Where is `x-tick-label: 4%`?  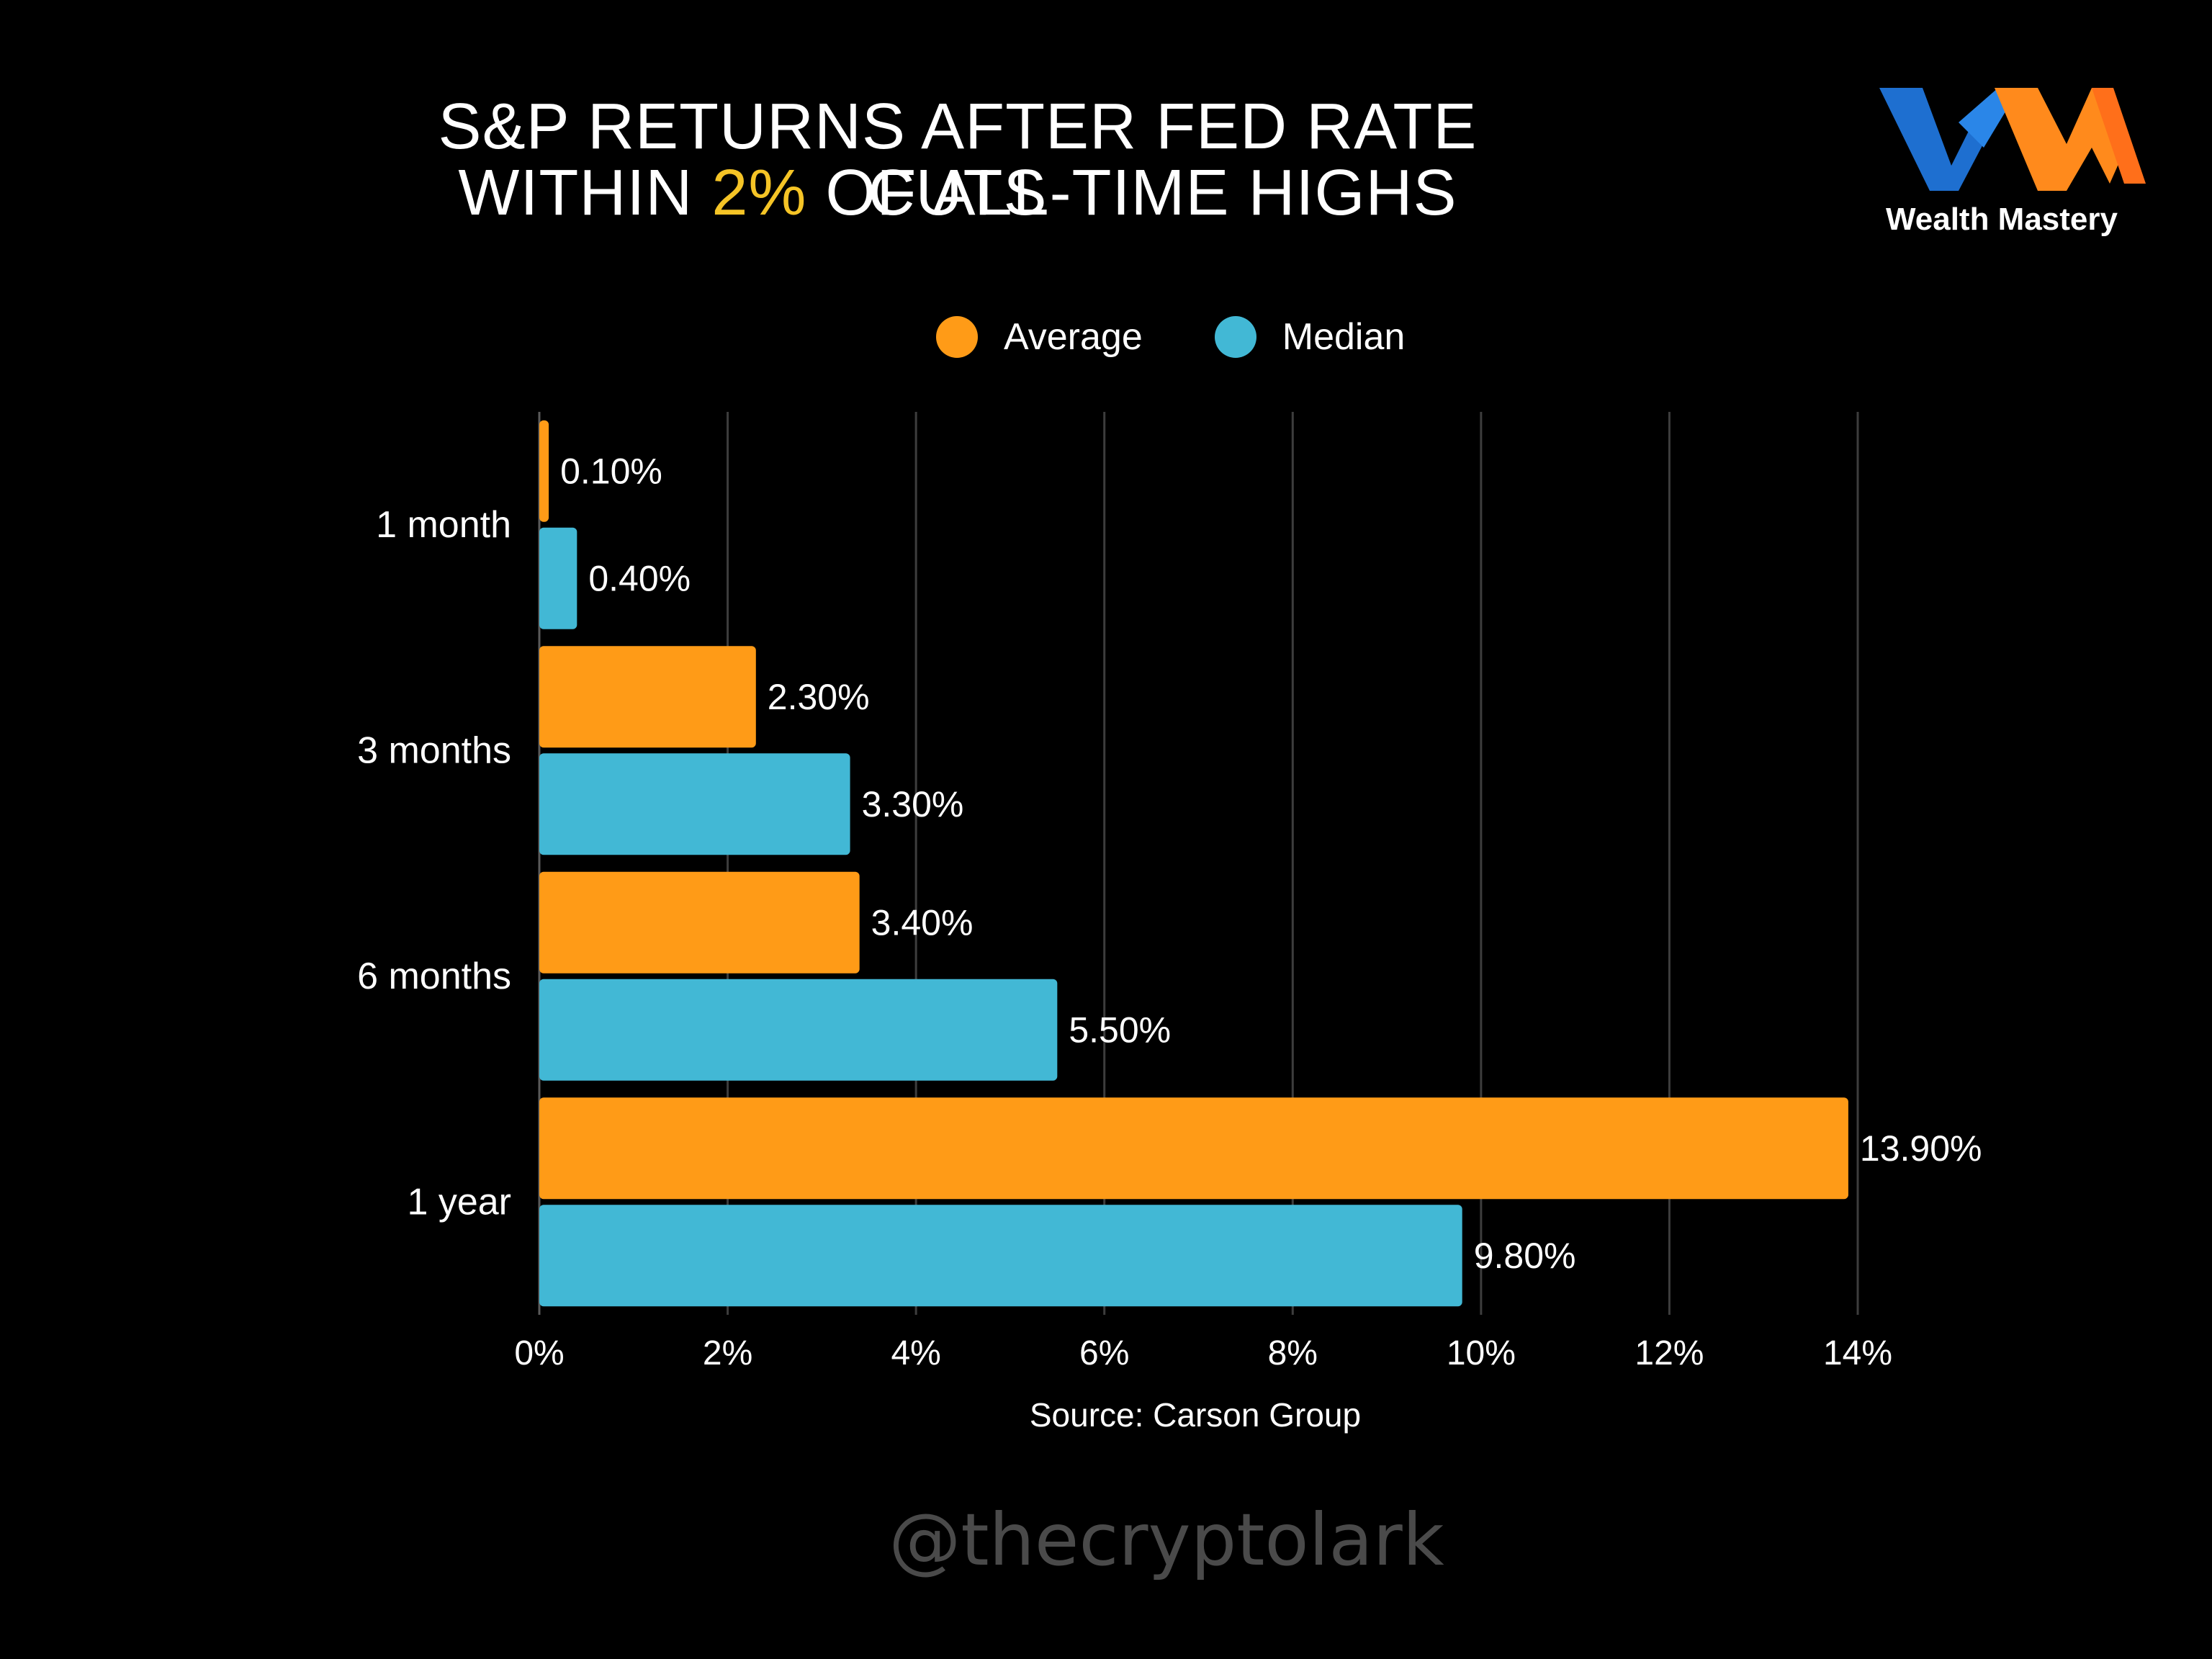 x-tick-label: 4% is located at coordinates (916, 1353).